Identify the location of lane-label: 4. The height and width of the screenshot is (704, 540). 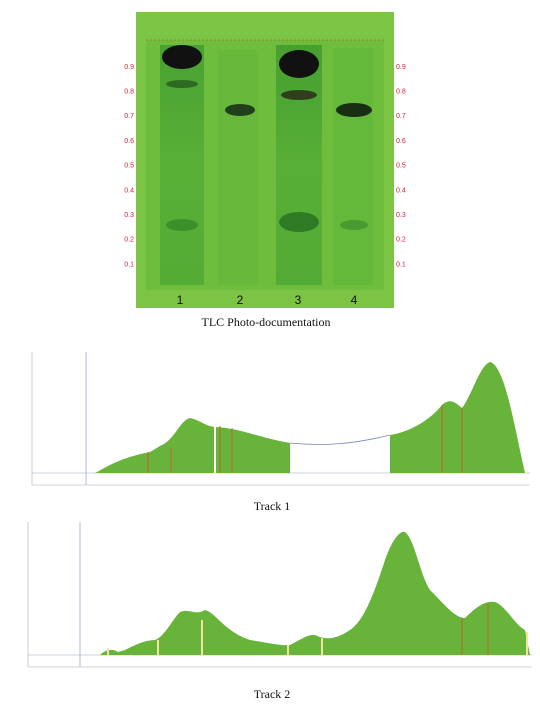
(354, 300).